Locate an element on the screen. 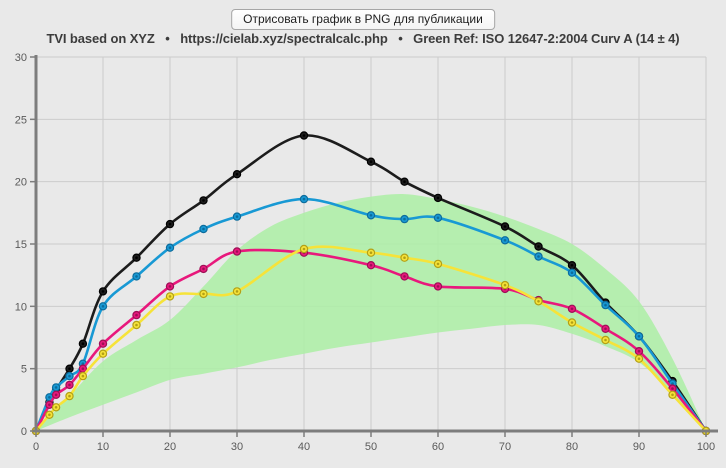  y-axis-ticks: 0 5 10 15 20 25 30 is located at coordinates (25, 245).